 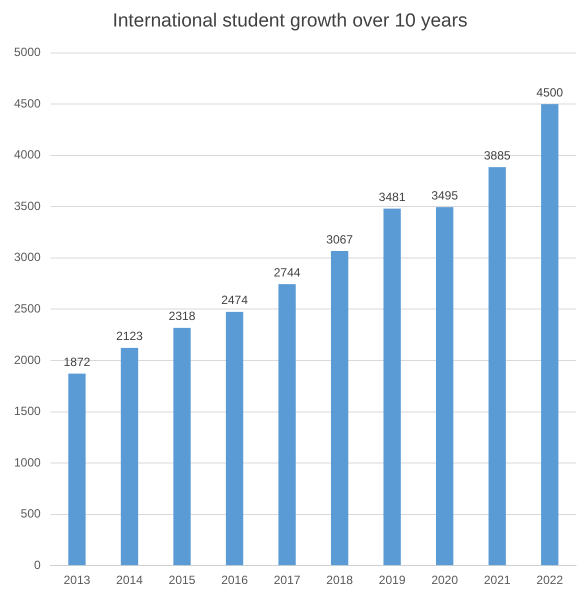 I want to click on data-label: 2744, so click(x=287, y=272).